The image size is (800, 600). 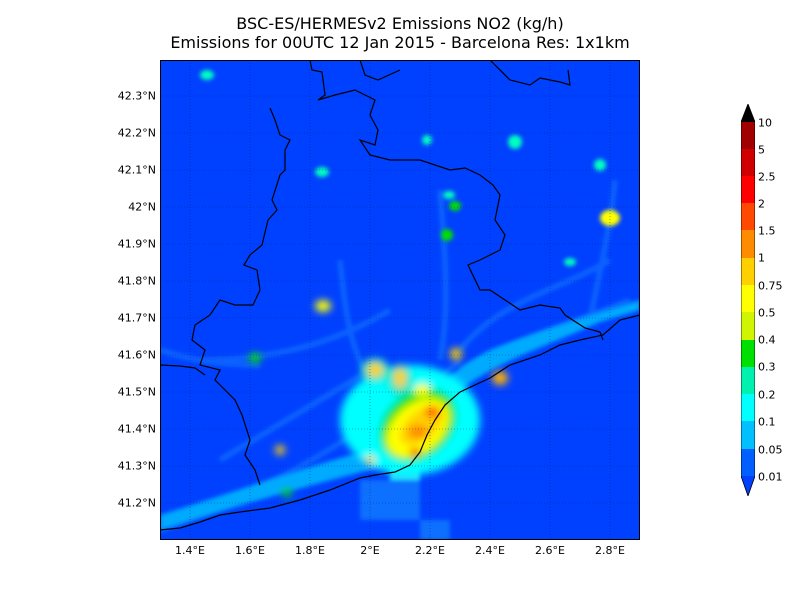 What do you see at coordinates (136, 355) in the screenshot?
I see `lat-tick-label: 41.6°N` at bounding box center [136, 355].